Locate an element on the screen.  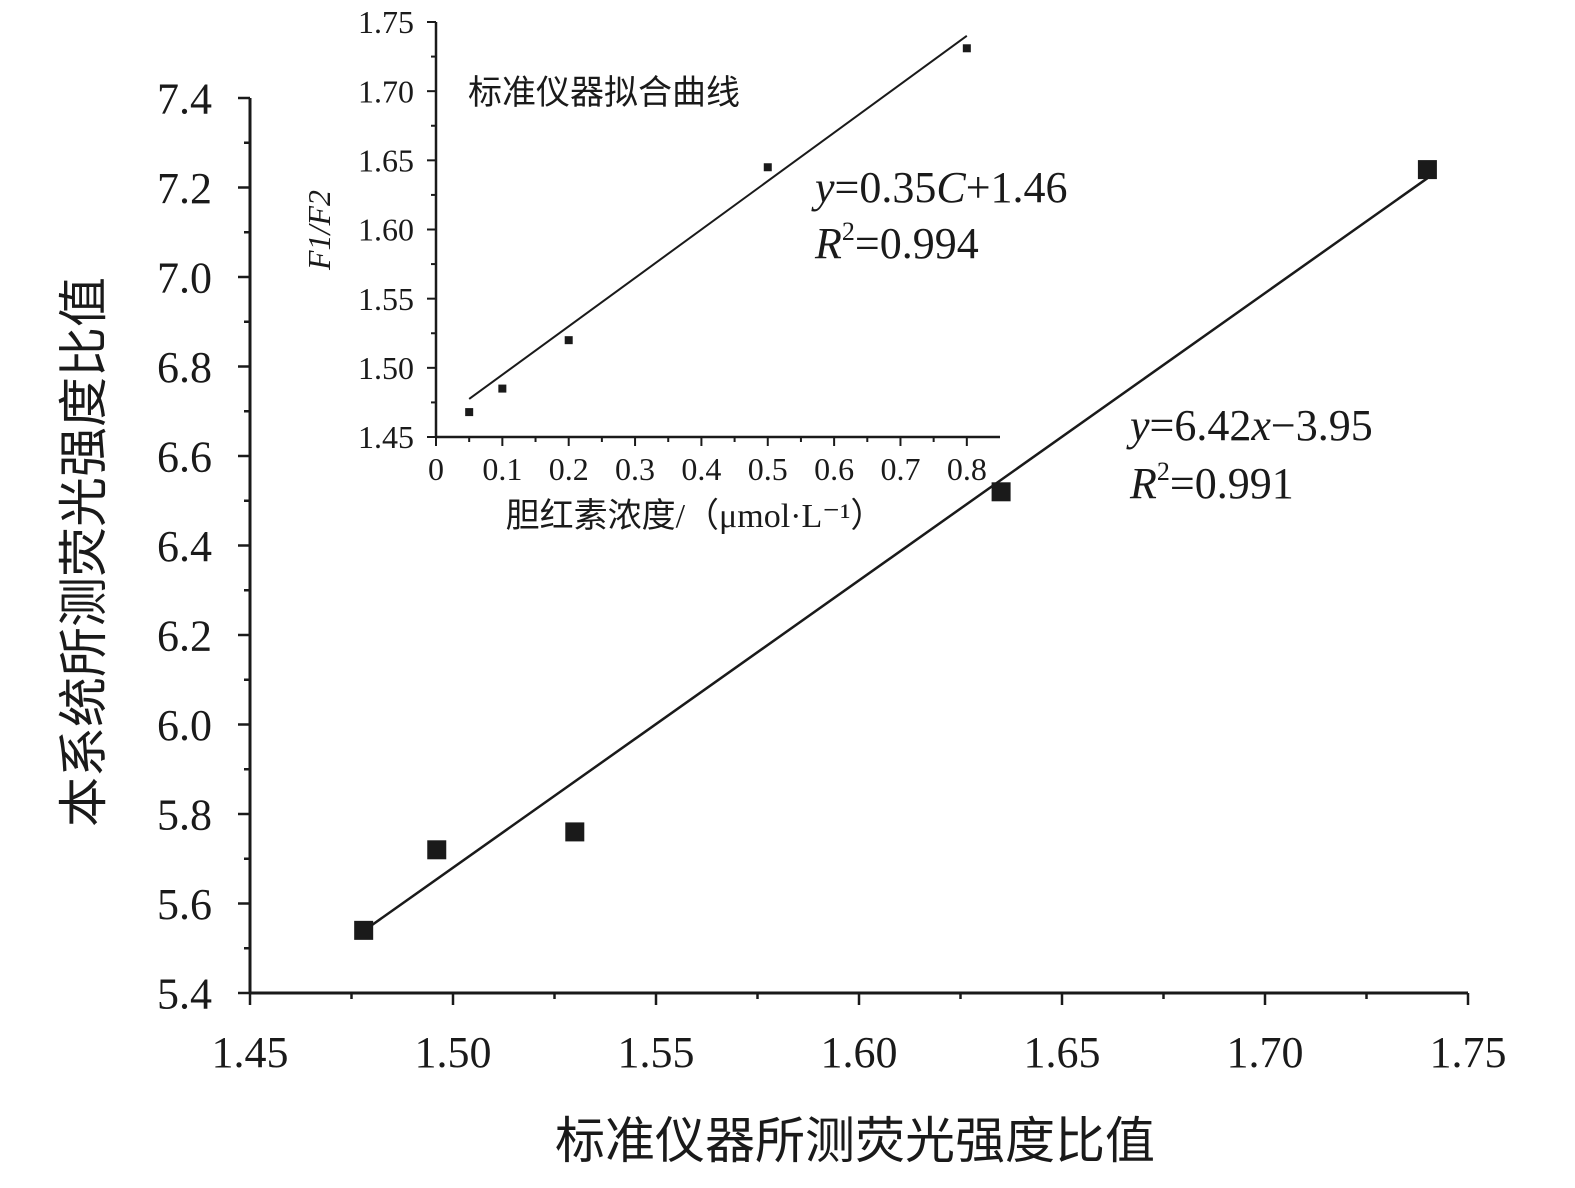
inset-y-tick-label: 1.65 is located at coordinates (386, 161).